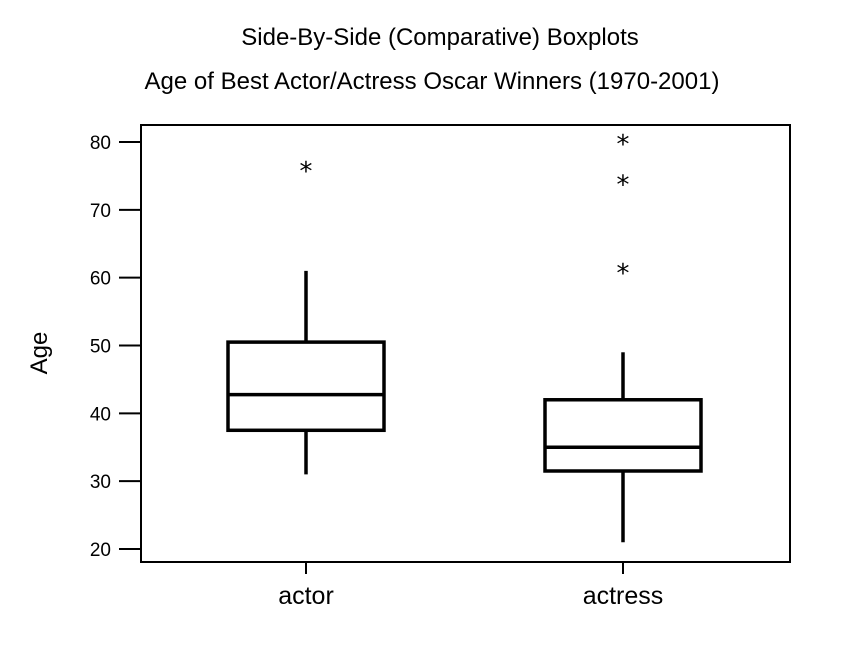 Image resolution: width=866 pixels, height=652 pixels. What do you see at coordinates (623, 596) in the screenshot?
I see `x-tick-label-actress: actress` at bounding box center [623, 596].